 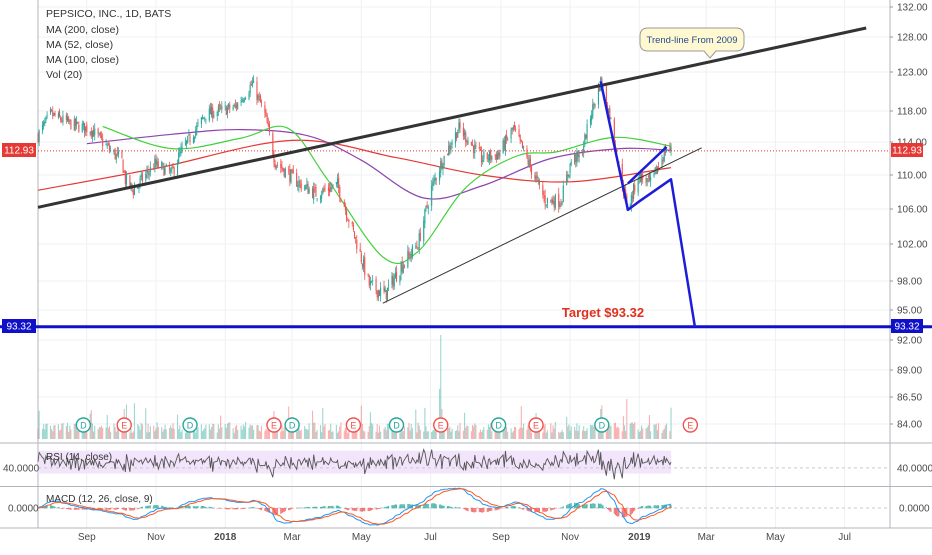 What do you see at coordinates (156, 537) in the screenshot?
I see `x-tick-label: Nov` at bounding box center [156, 537].